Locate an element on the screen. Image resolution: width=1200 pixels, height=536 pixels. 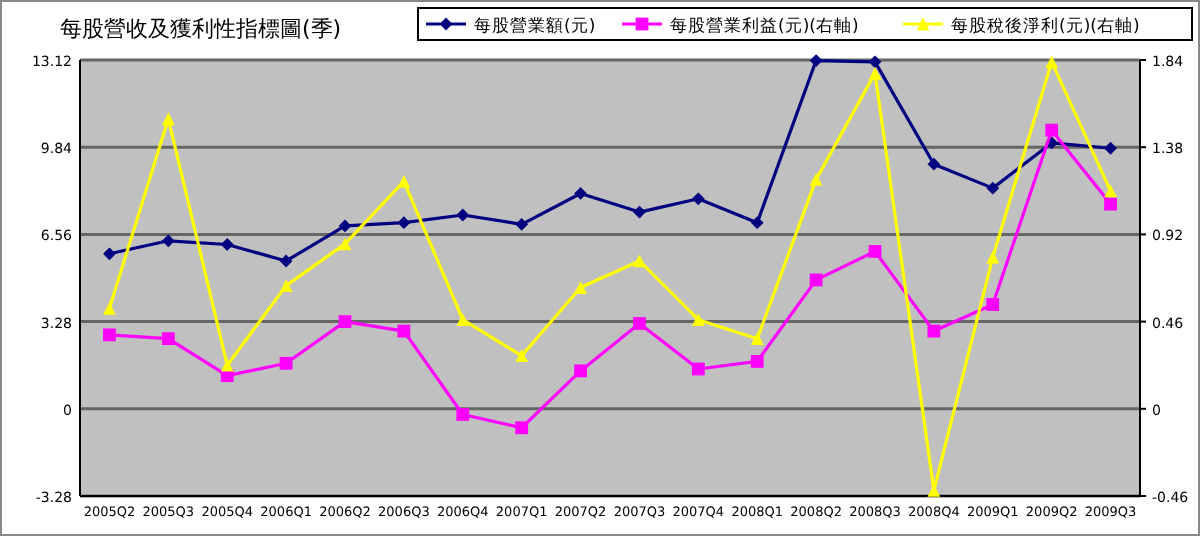
legend-label: 每股營業利益(元)(右軸) is located at coordinates (764, 26).